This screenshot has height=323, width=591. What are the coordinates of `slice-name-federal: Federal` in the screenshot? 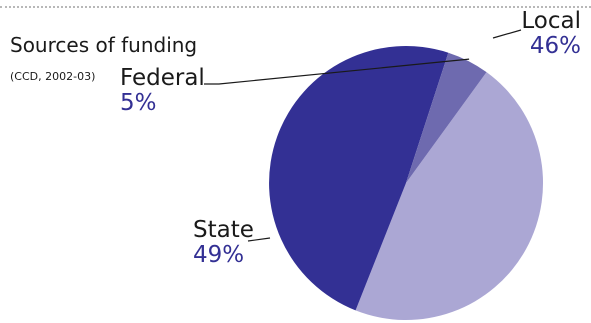 It's located at (162, 78).